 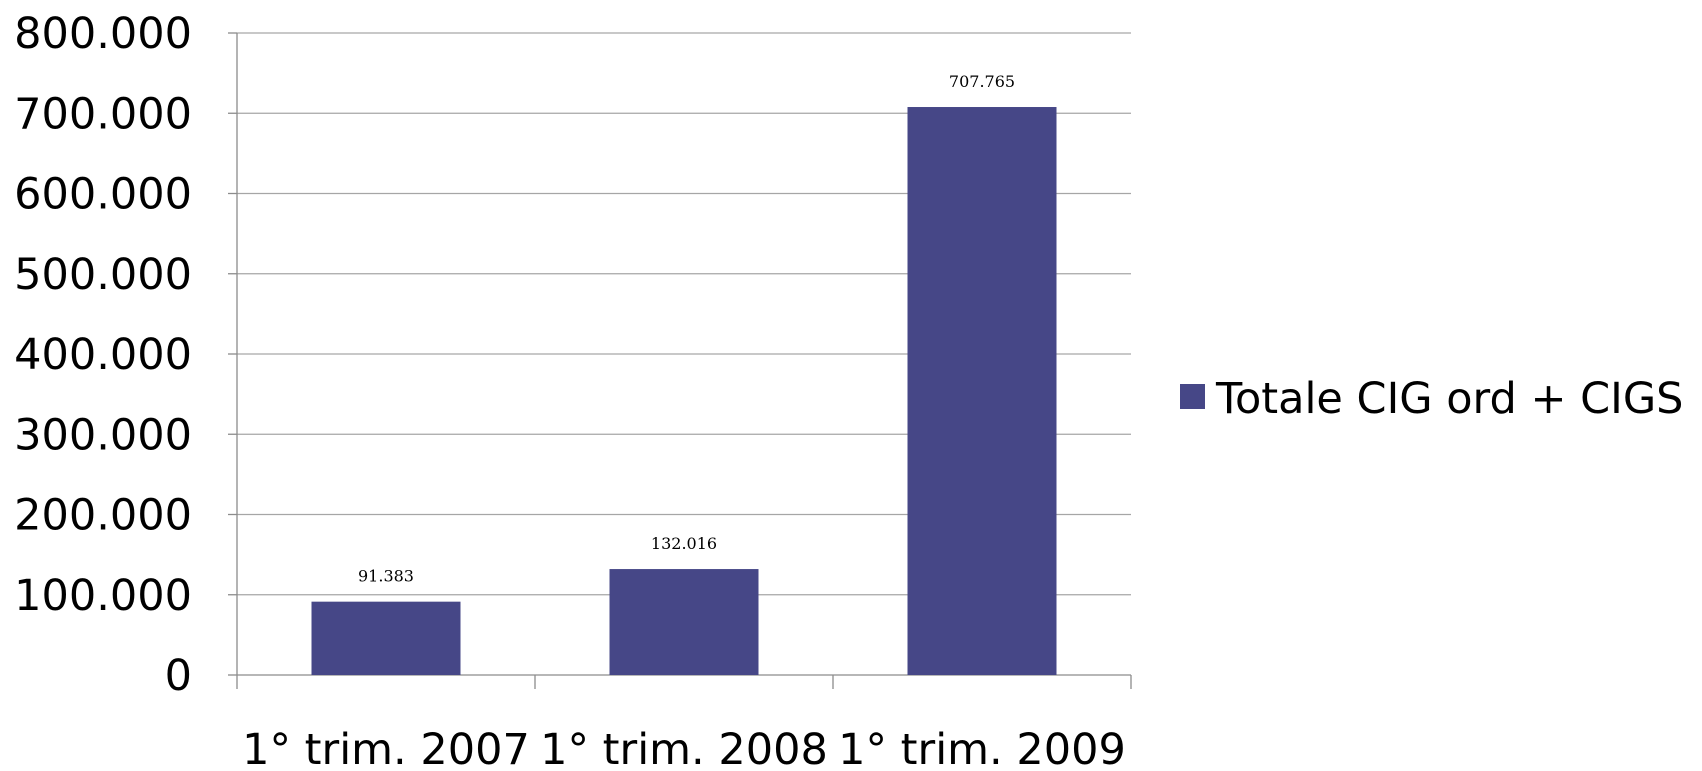 I want to click on x-tick-label: 1° trim. 2007, so click(x=386, y=748).